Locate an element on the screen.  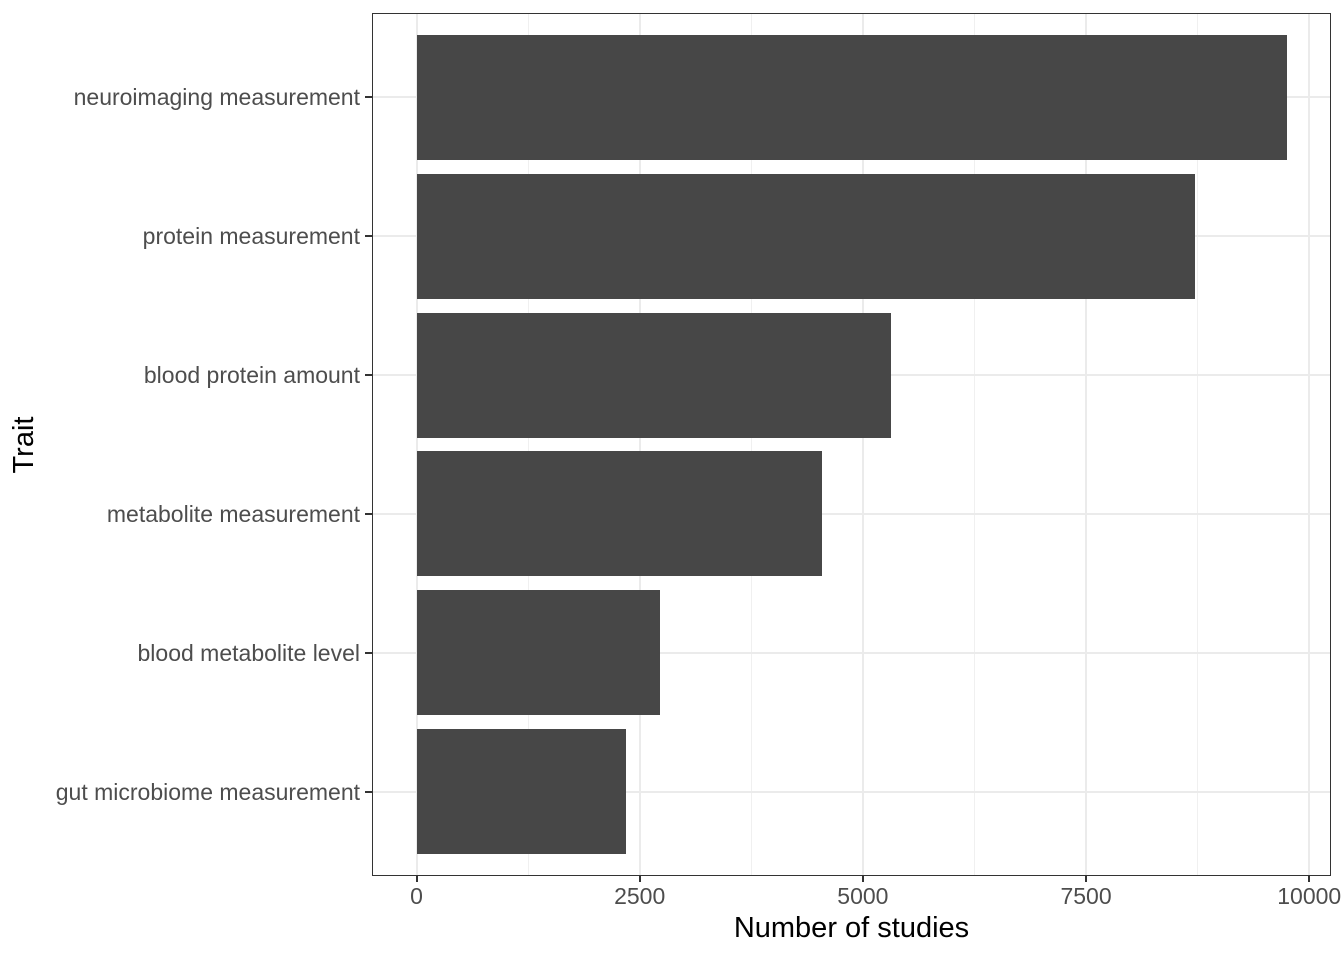
x-tick-label: 7500 is located at coordinates (1086, 896).